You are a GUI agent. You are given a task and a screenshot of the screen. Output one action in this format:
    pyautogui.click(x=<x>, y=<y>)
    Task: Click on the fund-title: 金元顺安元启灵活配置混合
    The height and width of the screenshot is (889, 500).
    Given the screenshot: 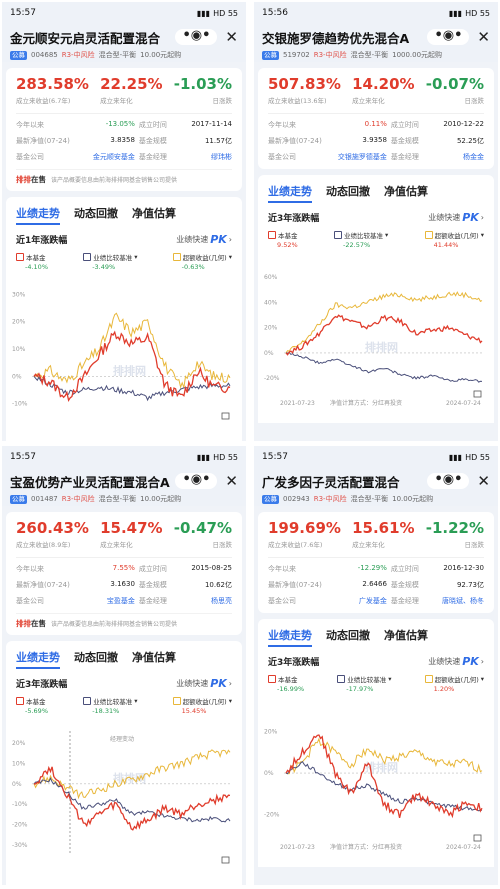 What is the action you would take?
    pyautogui.click(x=85, y=38)
    